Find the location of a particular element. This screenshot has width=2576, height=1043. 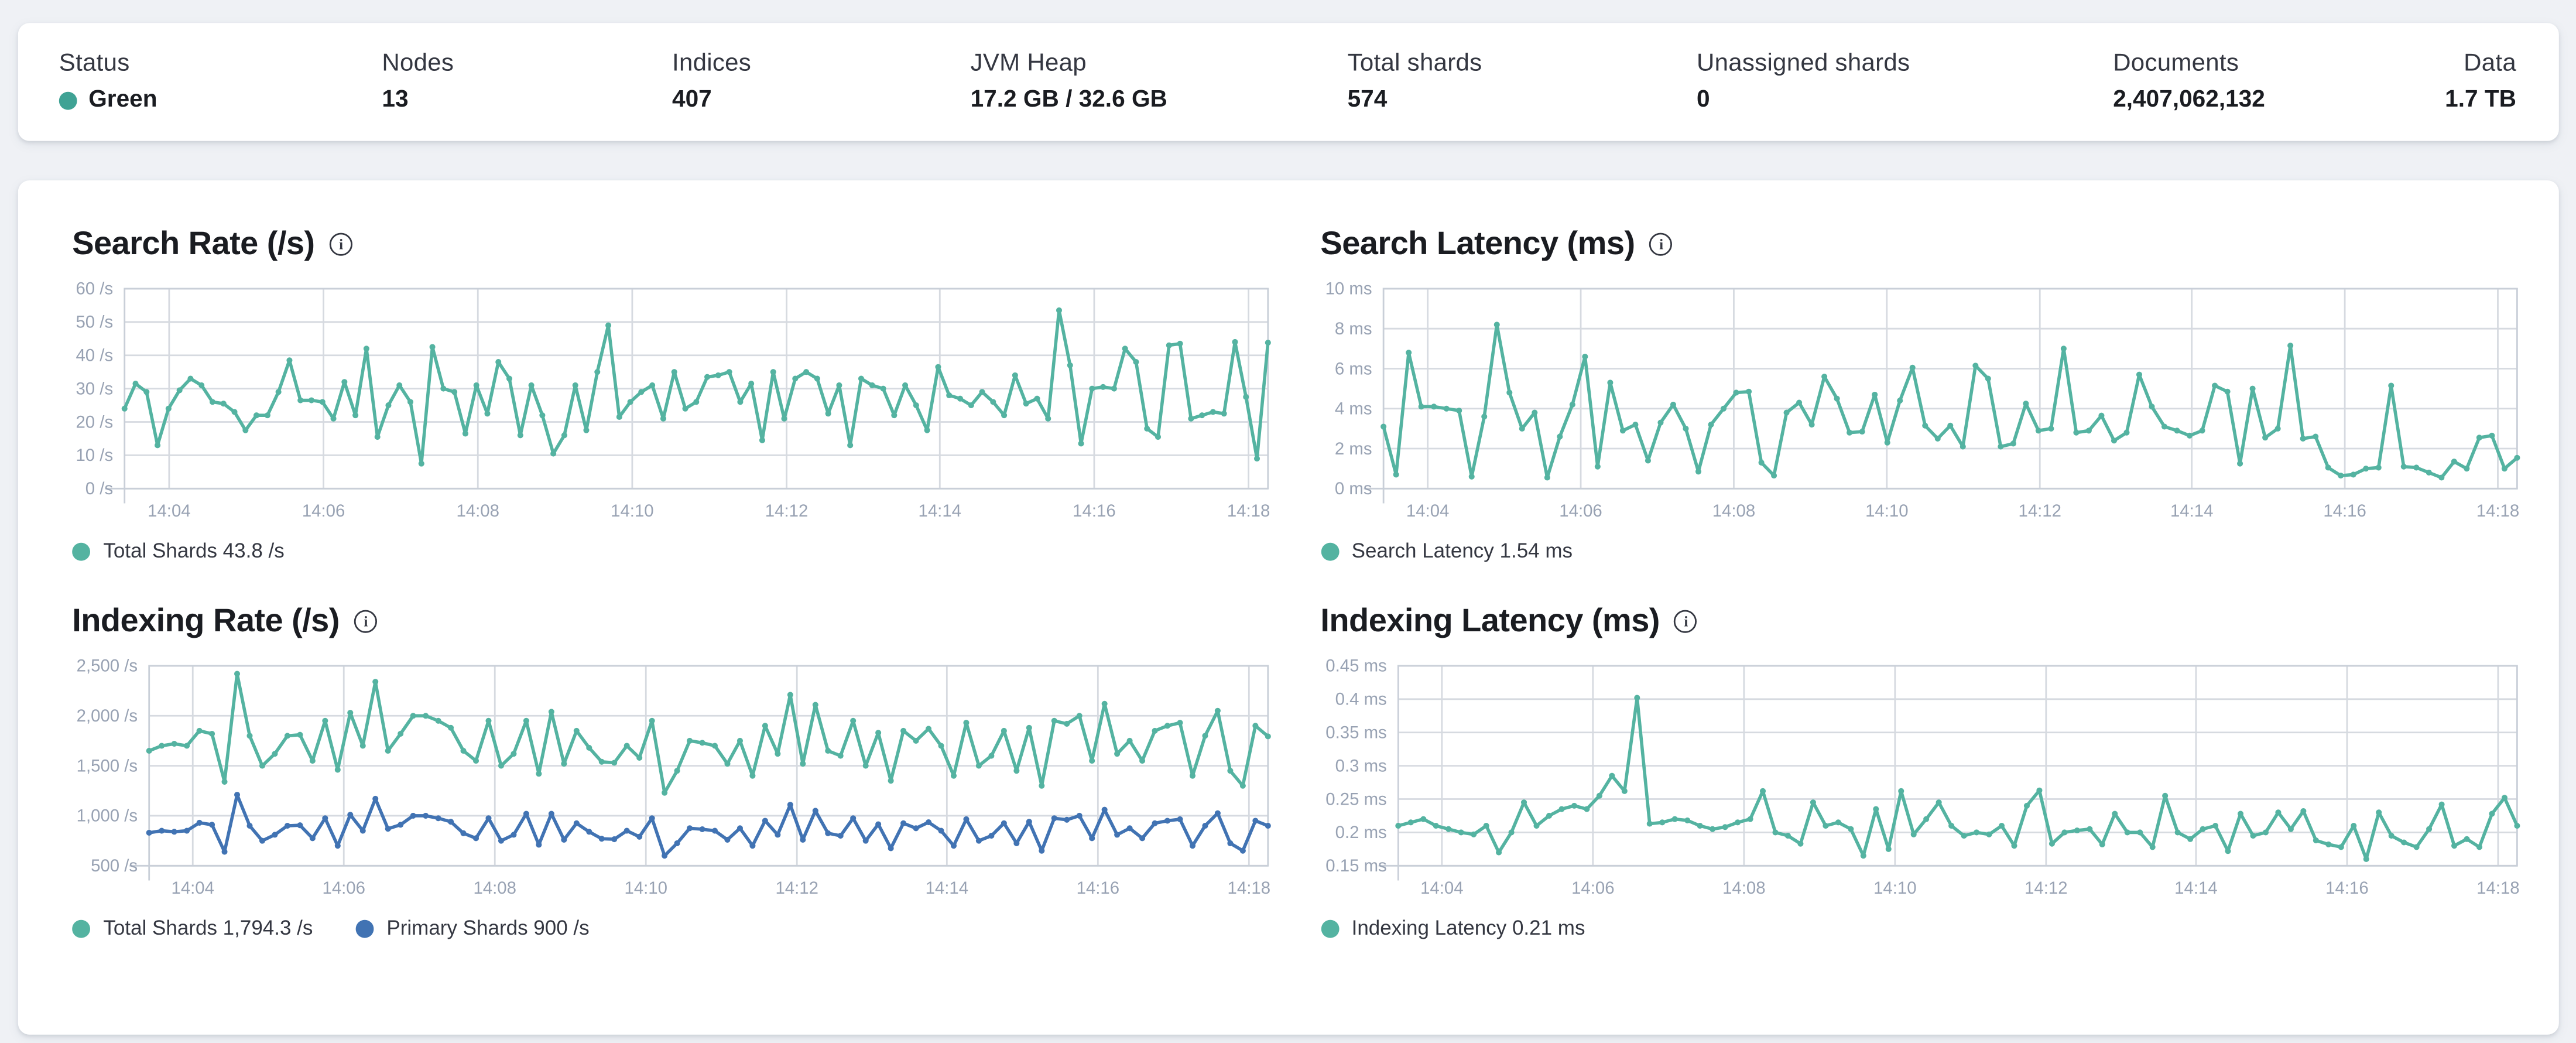

svg-text: 0.35 ms is located at coordinates (1356, 733).